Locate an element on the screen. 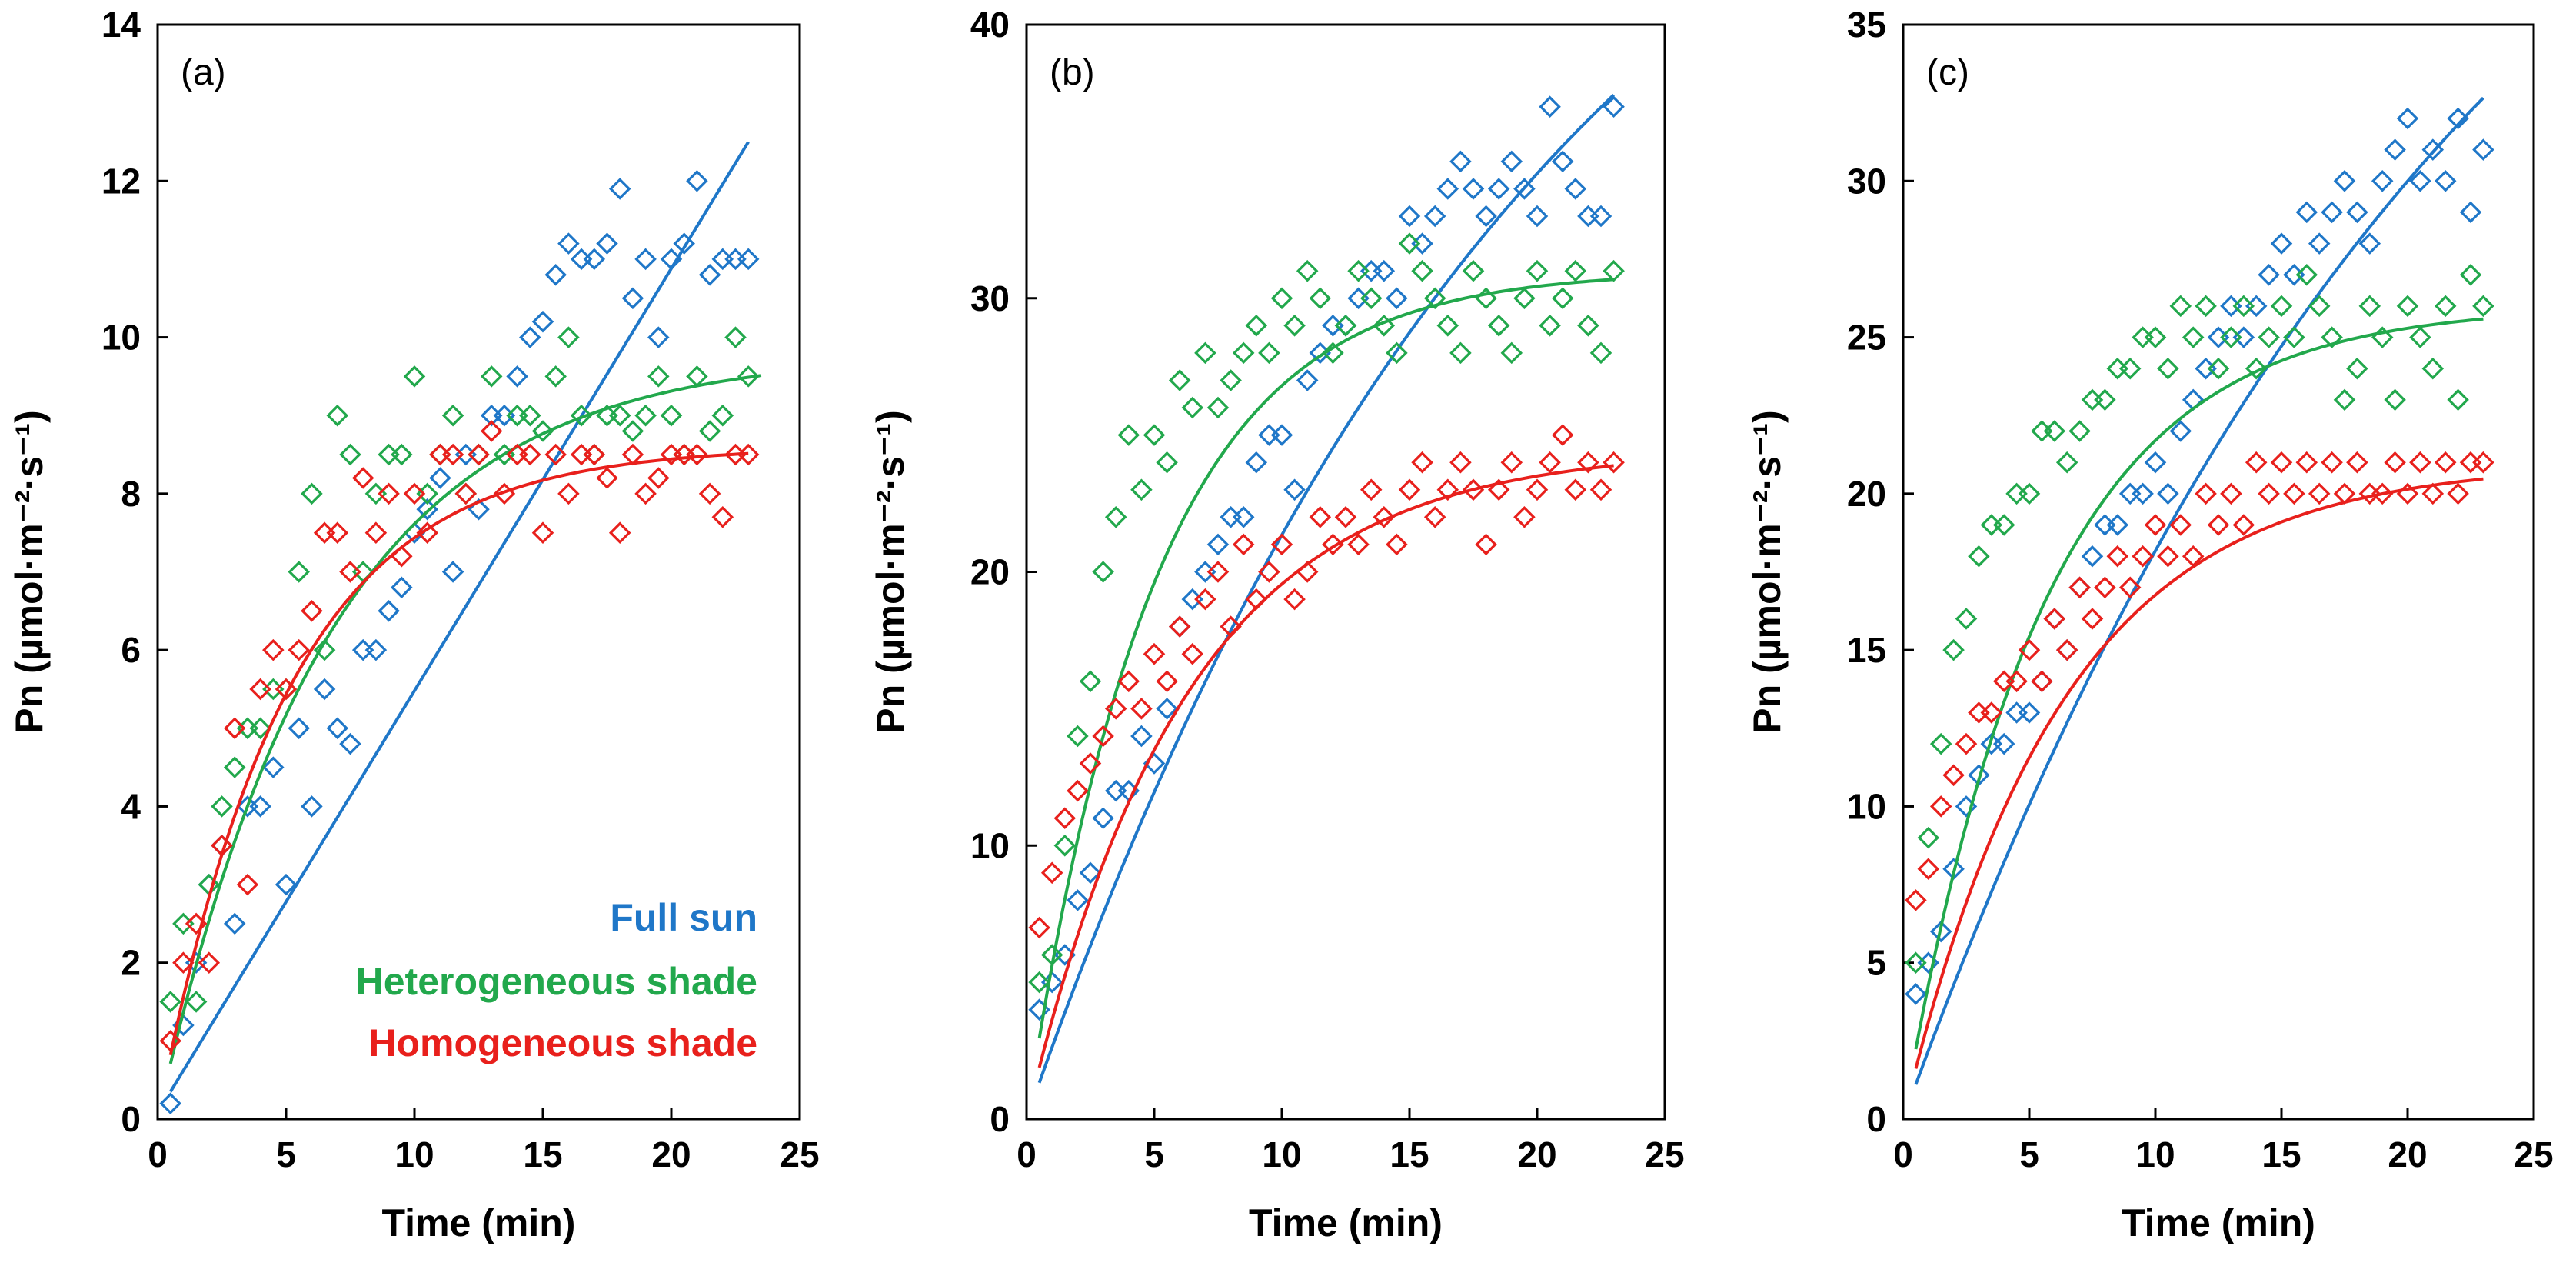 This screenshot has width=2576, height=1276. y-tick-label: 4 is located at coordinates (131, 806).